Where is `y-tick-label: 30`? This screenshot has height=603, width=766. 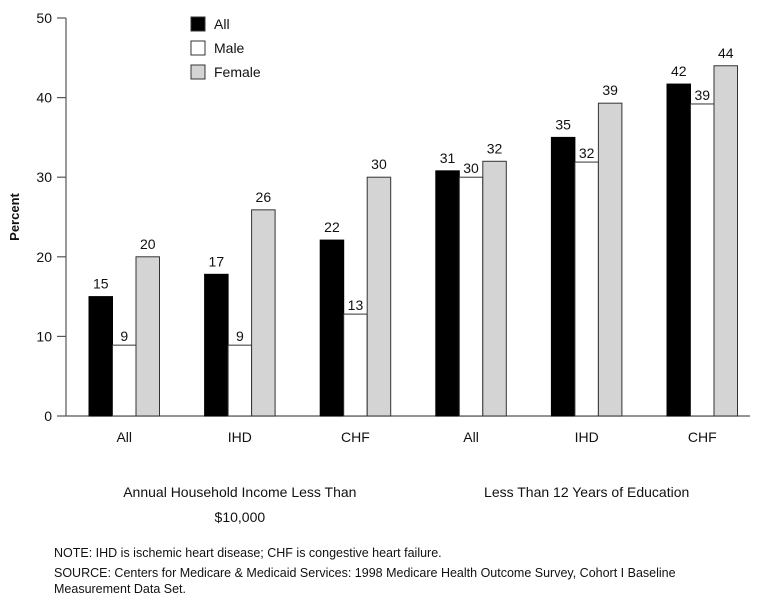
y-tick-label: 30 is located at coordinates (44, 177).